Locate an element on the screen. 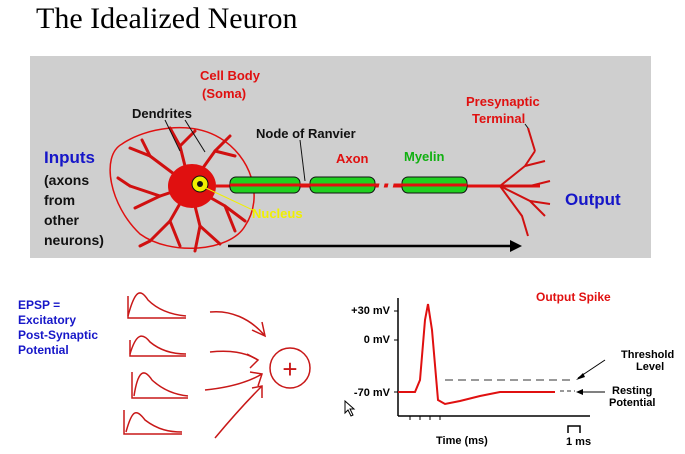 This screenshot has height=454, width=685. nucleus-label: Nucleus is located at coordinates (277, 213).